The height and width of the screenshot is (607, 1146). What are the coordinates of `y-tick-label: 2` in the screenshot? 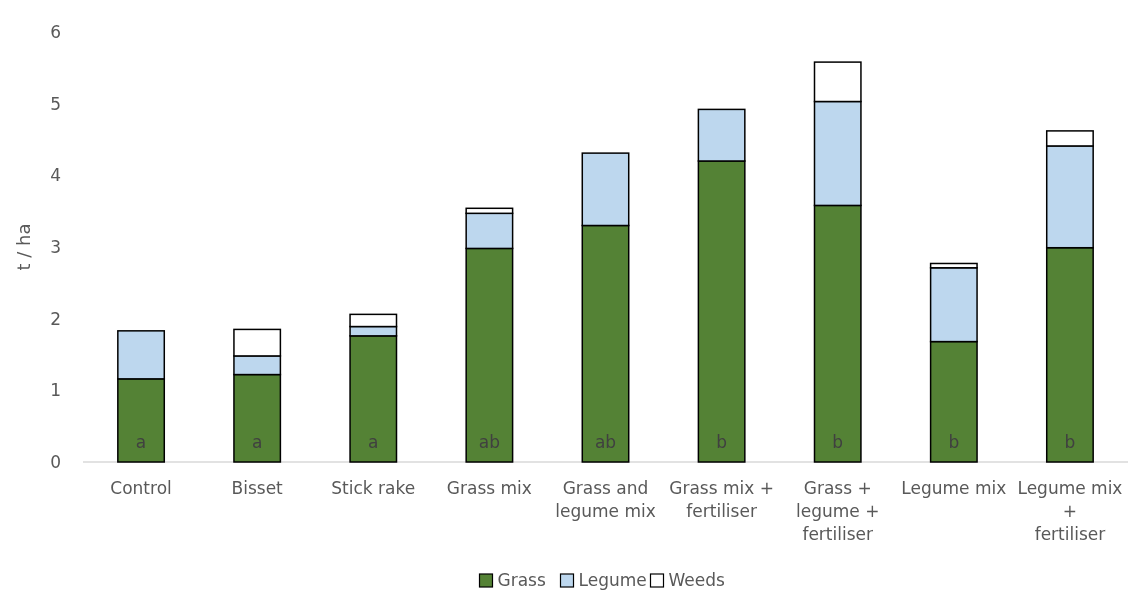 It's located at (55, 318).